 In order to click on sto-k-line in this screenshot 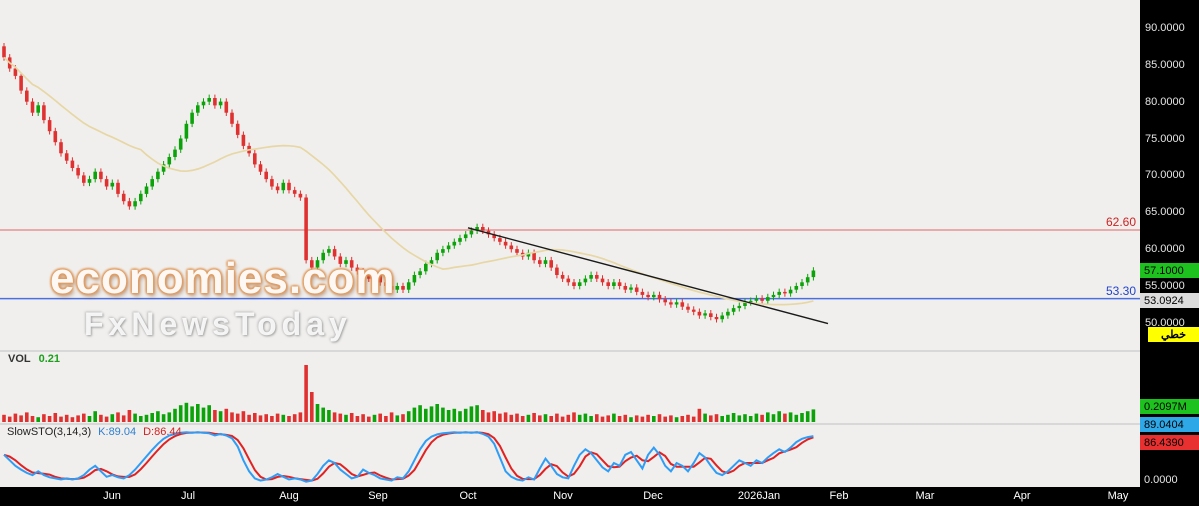, I will do `click(408, 457)`.